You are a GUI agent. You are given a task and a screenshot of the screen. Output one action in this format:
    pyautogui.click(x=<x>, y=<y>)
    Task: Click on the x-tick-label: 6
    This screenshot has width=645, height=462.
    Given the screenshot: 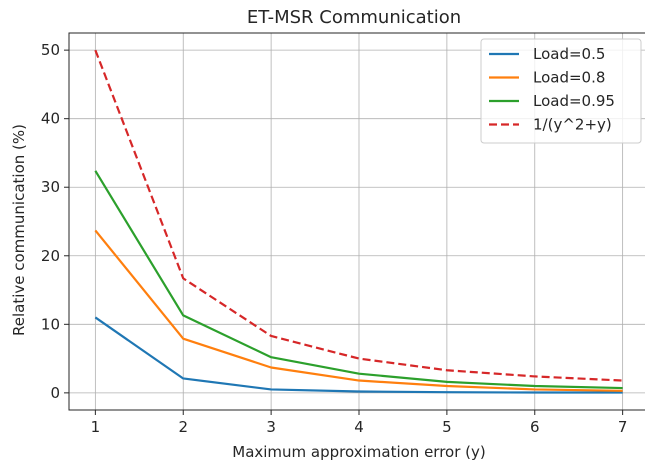 What is the action you would take?
    pyautogui.click(x=535, y=427)
    